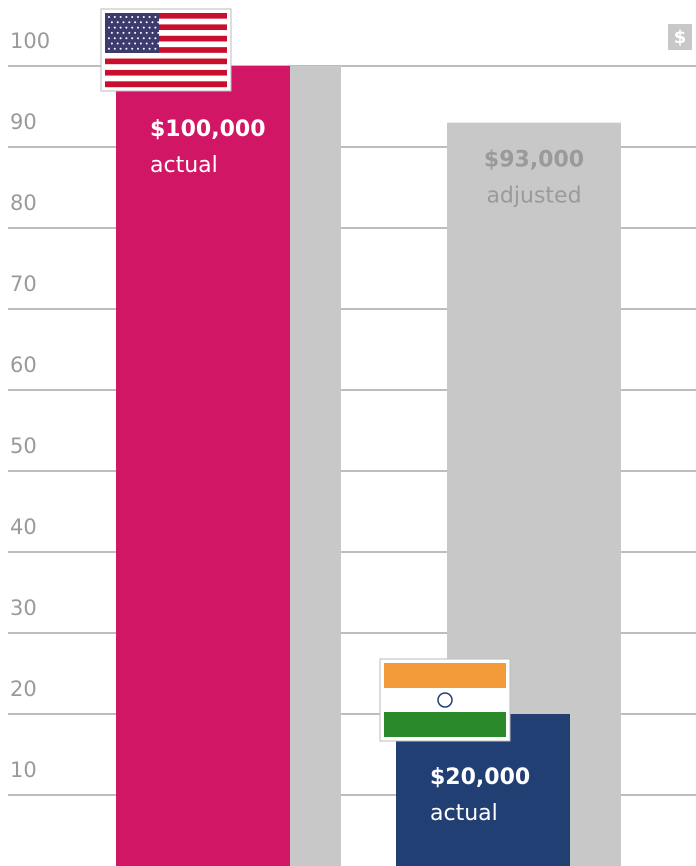 The width and height of the screenshot is (696, 866). What do you see at coordinates (23, 122) in the screenshot?
I see `y-tick-label: 90` at bounding box center [23, 122].